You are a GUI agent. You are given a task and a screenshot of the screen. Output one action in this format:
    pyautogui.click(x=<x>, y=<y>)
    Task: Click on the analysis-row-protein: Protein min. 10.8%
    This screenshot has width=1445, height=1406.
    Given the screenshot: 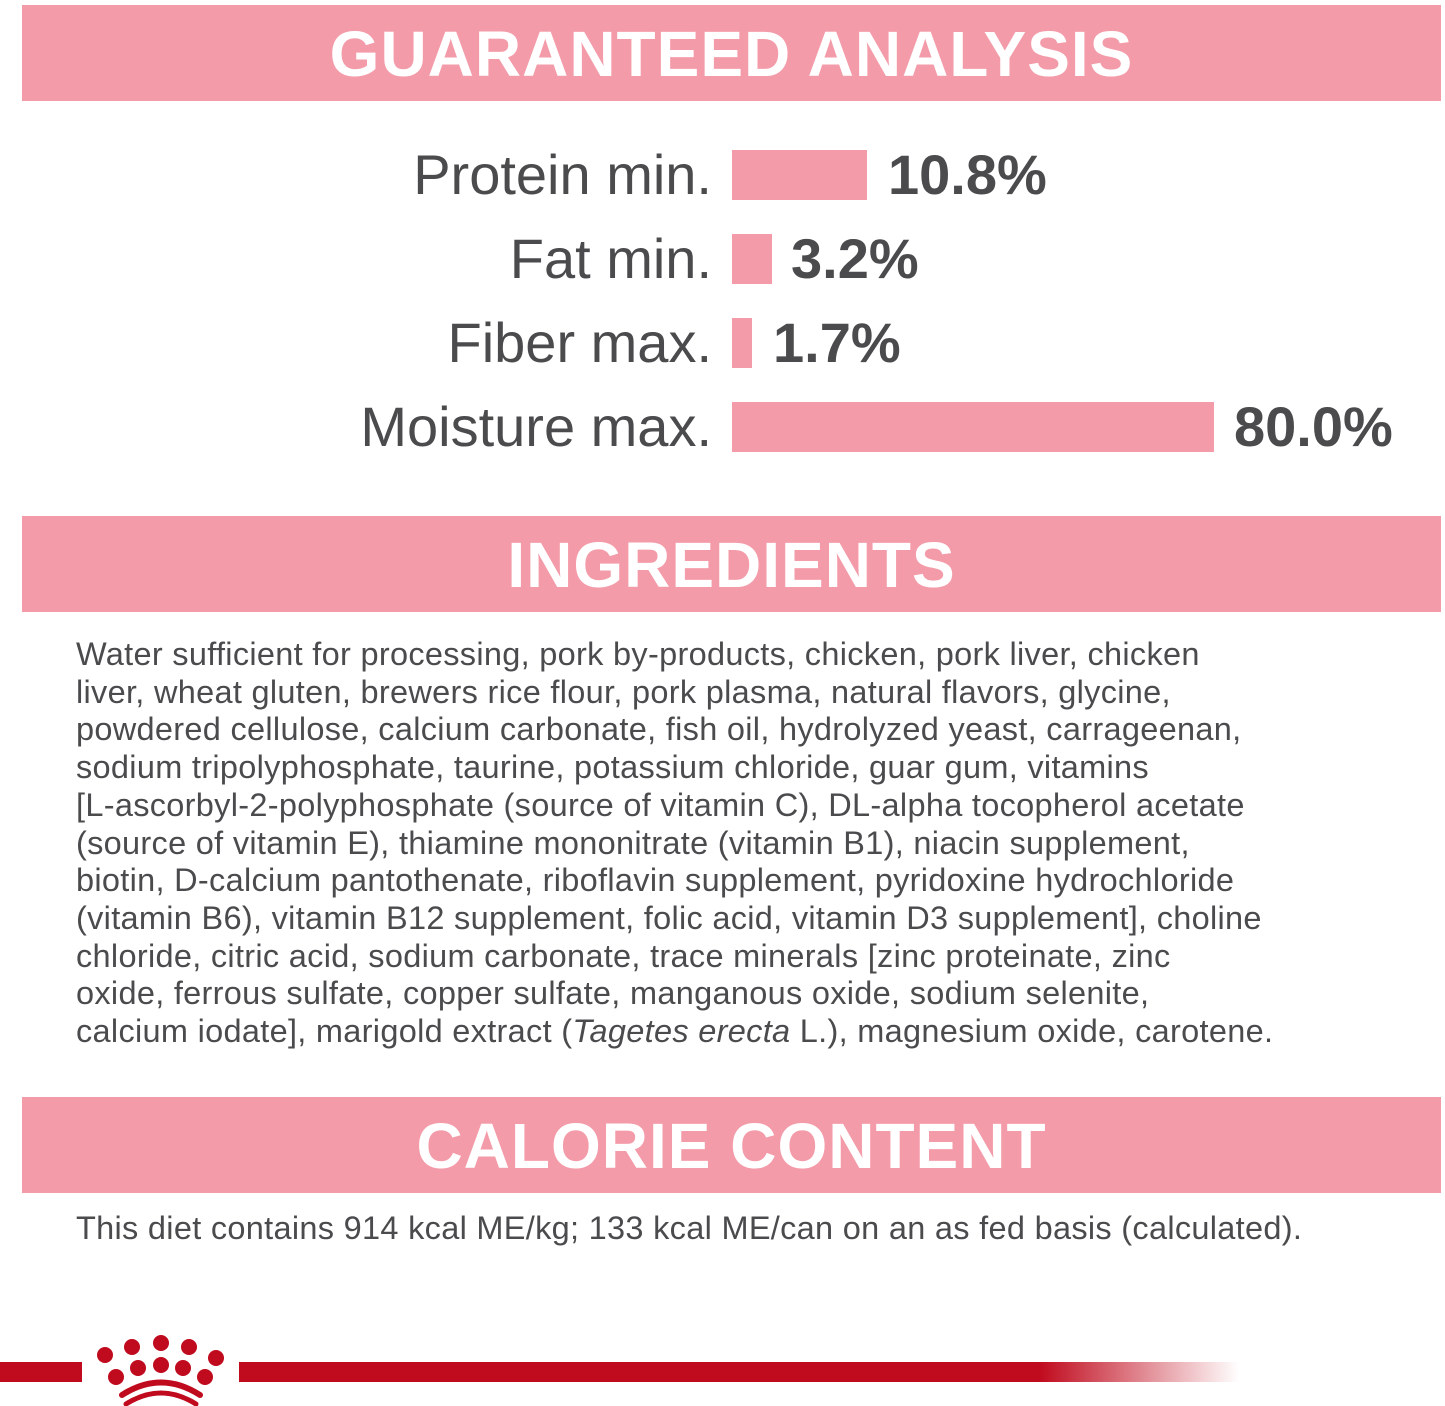 What is the action you would take?
    pyautogui.click(x=722, y=174)
    